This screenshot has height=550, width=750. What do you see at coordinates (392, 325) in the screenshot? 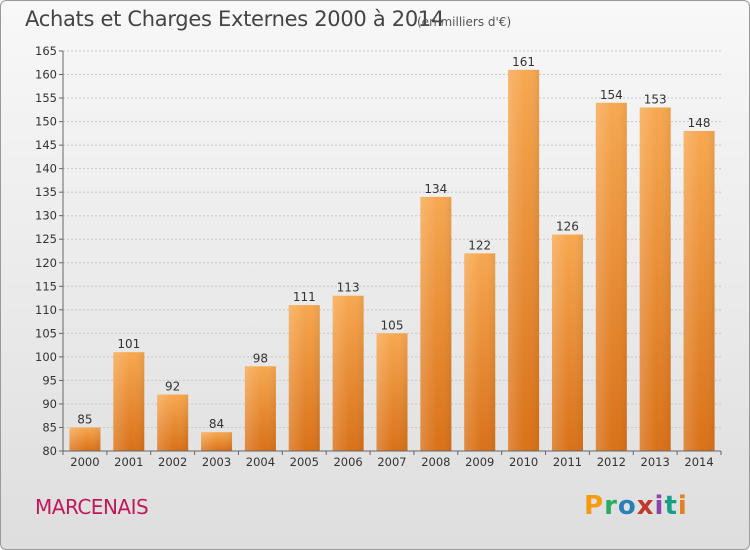
I see `data-label: 105` at bounding box center [392, 325].